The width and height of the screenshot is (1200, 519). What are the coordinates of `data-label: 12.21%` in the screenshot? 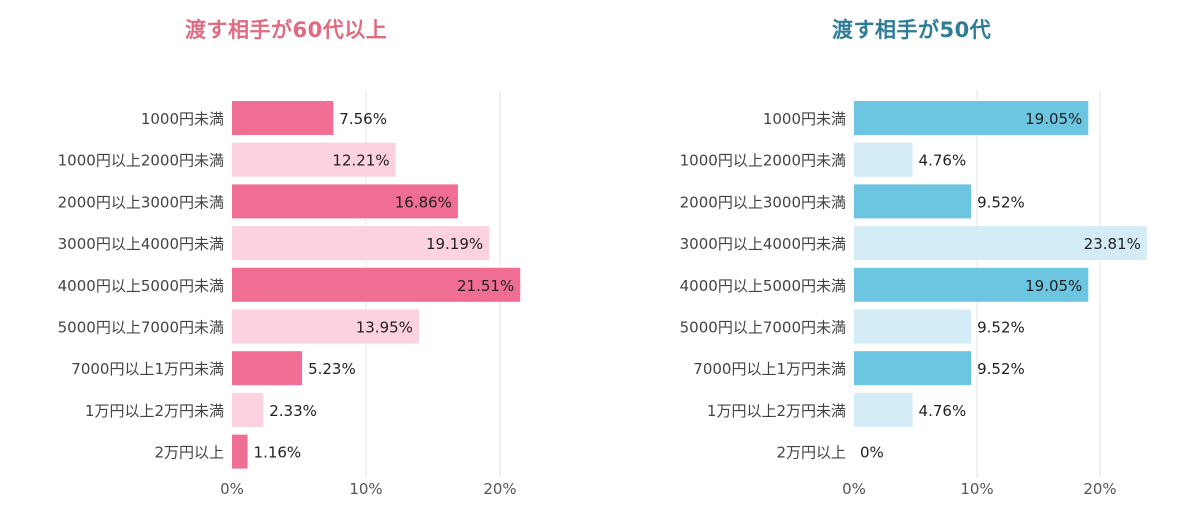 It's located at (360, 161).